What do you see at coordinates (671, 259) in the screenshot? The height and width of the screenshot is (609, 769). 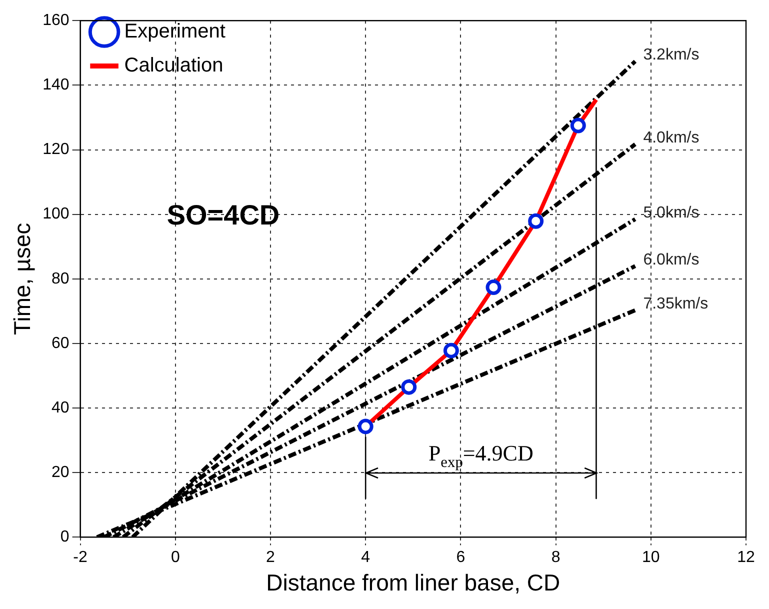 I see `series-label: 6.0km/s` at bounding box center [671, 259].